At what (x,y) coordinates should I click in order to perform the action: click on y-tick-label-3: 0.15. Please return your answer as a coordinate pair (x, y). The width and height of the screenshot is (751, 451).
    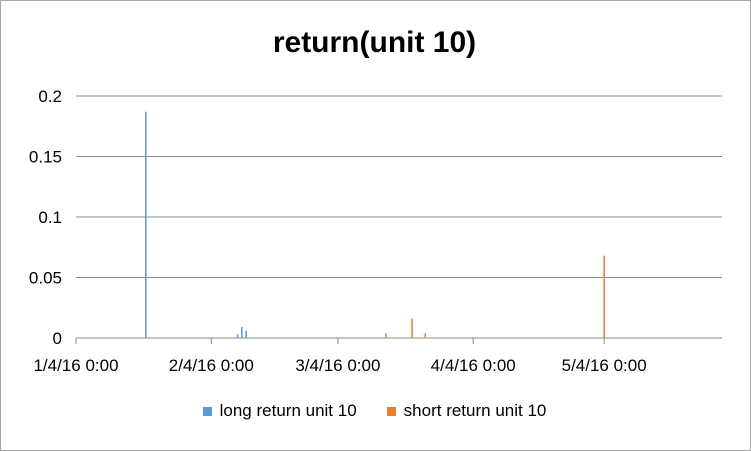
    Looking at the image, I should click on (45, 157).